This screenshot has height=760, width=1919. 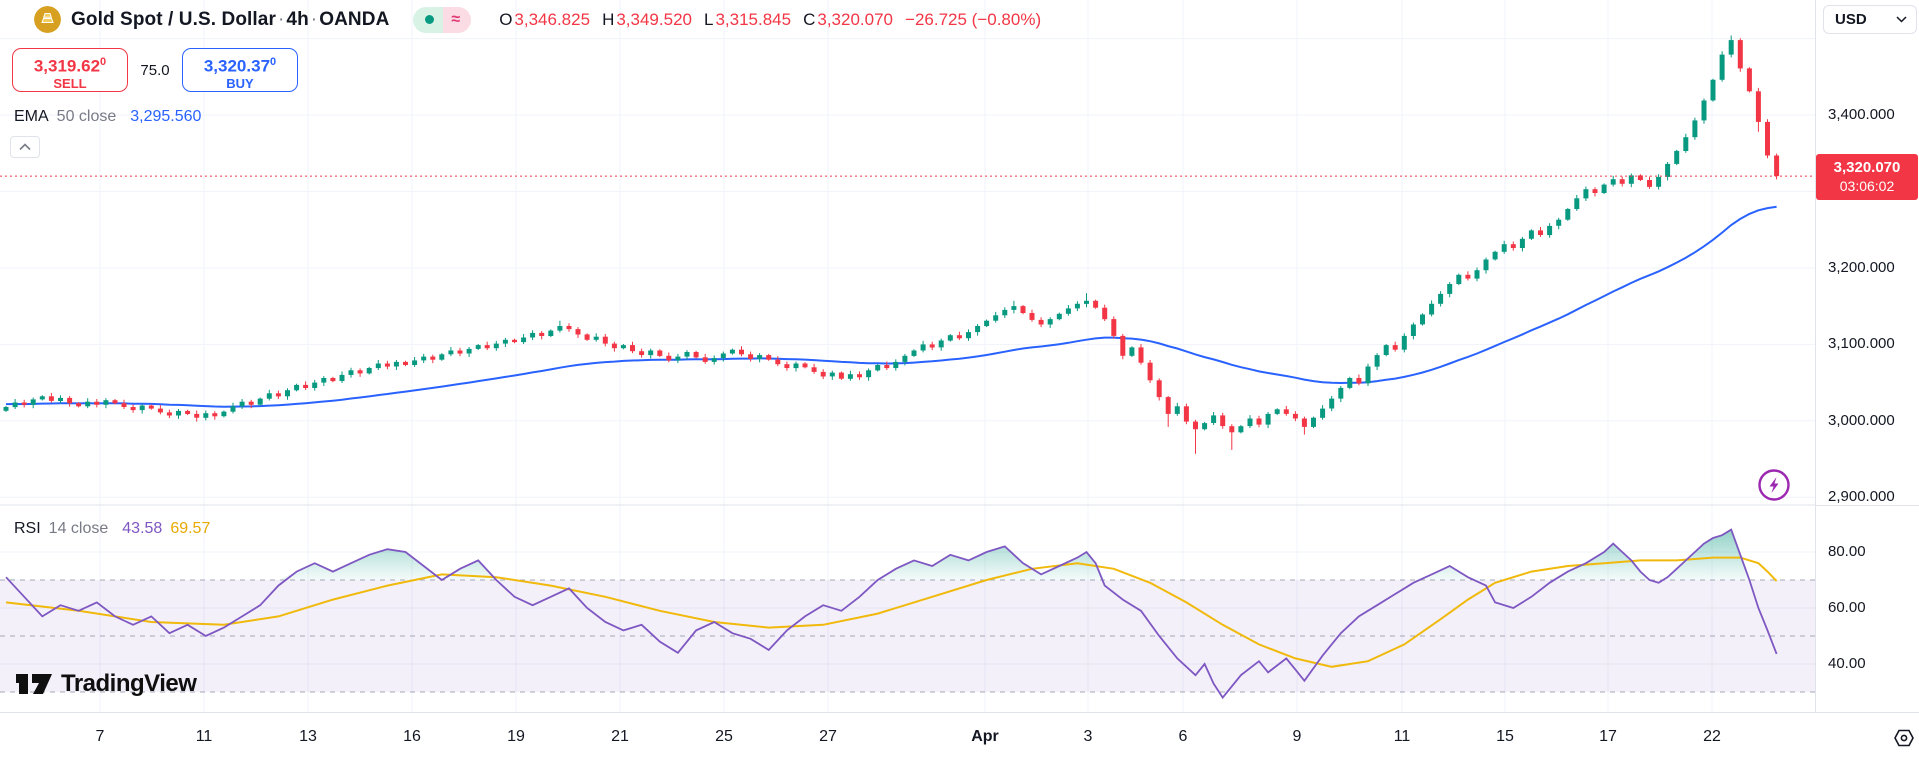 What do you see at coordinates (1861, 420) in the screenshot?
I see `price-tick-label: 3,000.000` at bounding box center [1861, 420].